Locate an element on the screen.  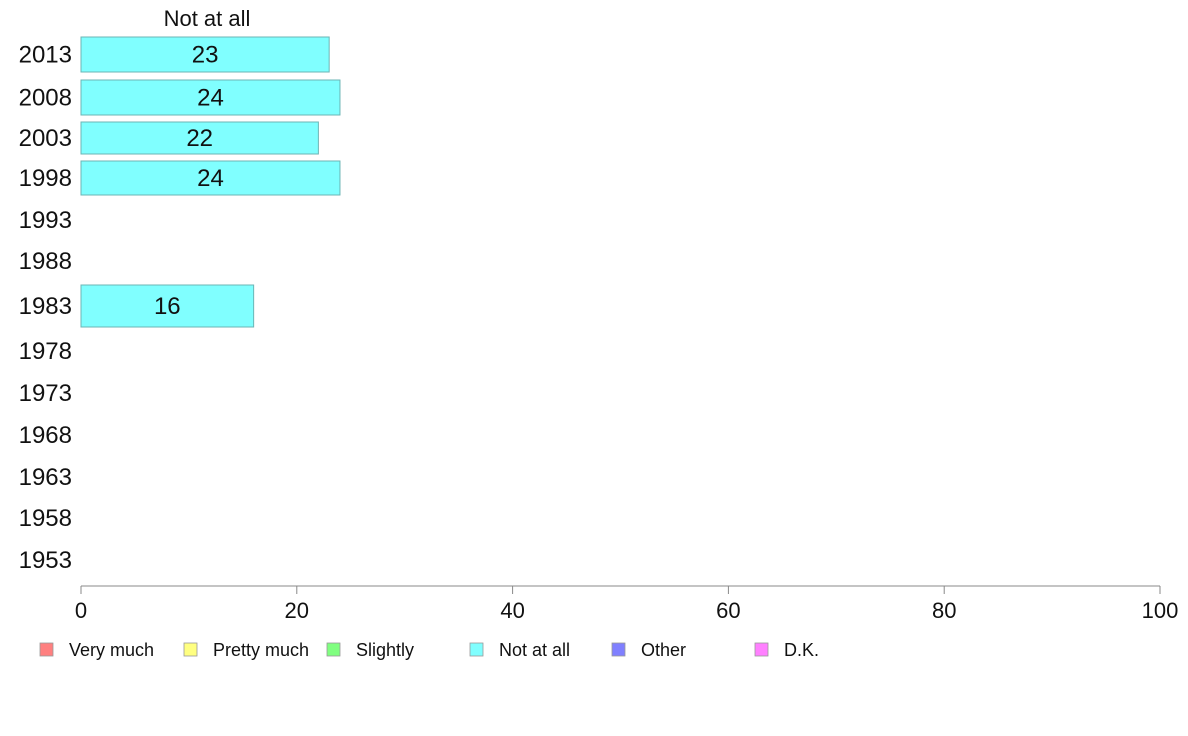
y-tick-label: 2013 is located at coordinates (45, 55).